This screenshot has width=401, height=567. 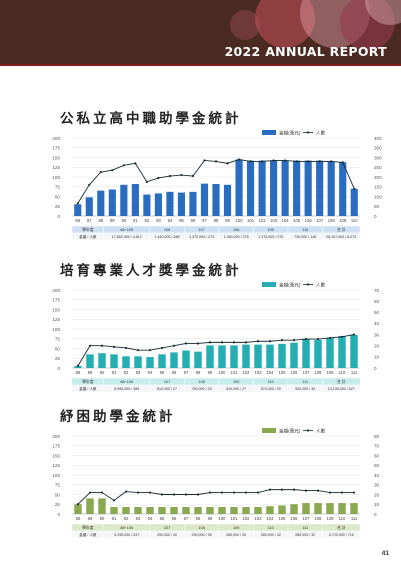 What do you see at coordinates (204, 220) in the screenshot?
I see `x-tick-label: 97` at bounding box center [204, 220].